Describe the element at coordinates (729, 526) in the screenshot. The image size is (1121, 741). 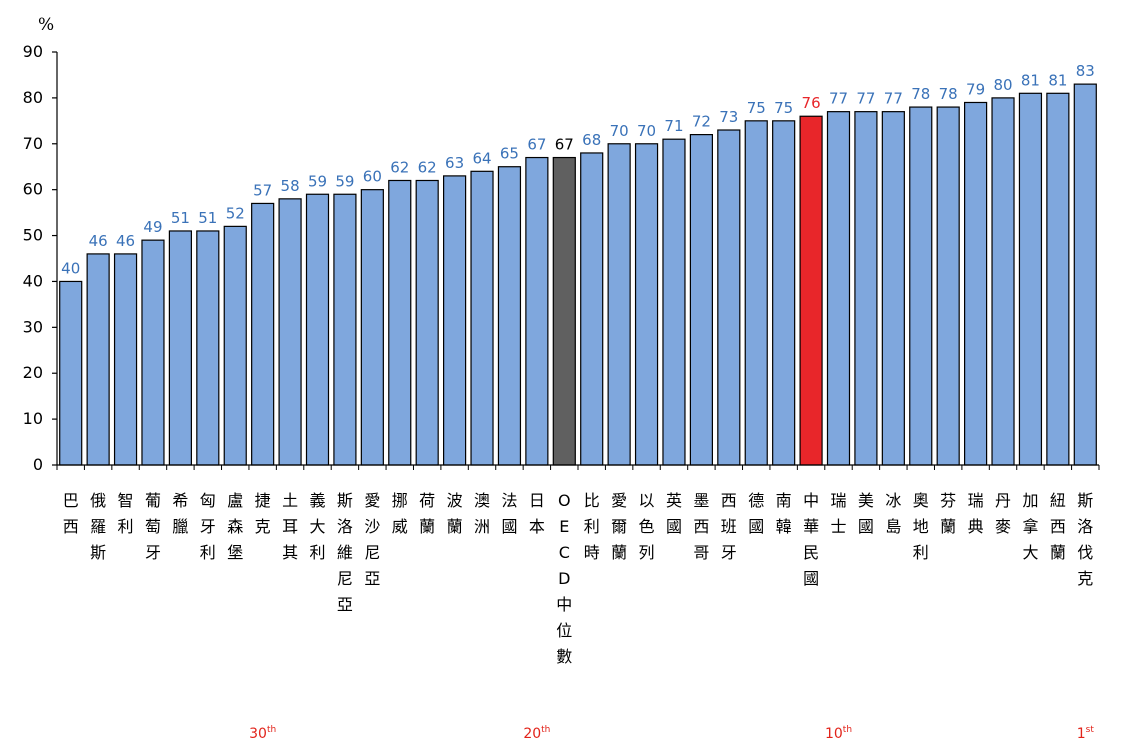
I see `category-label: 西班牙` at that location.